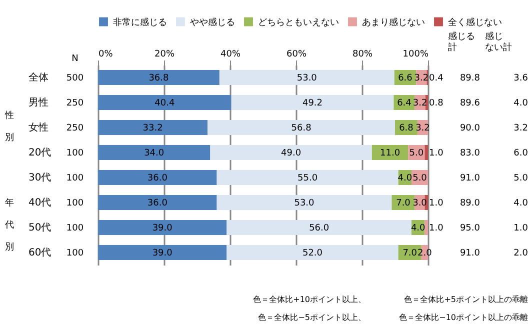  What do you see at coordinates (296, 55) in the screenshot?
I see `x-tick-label: 60%` at bounding box center [296, 55].